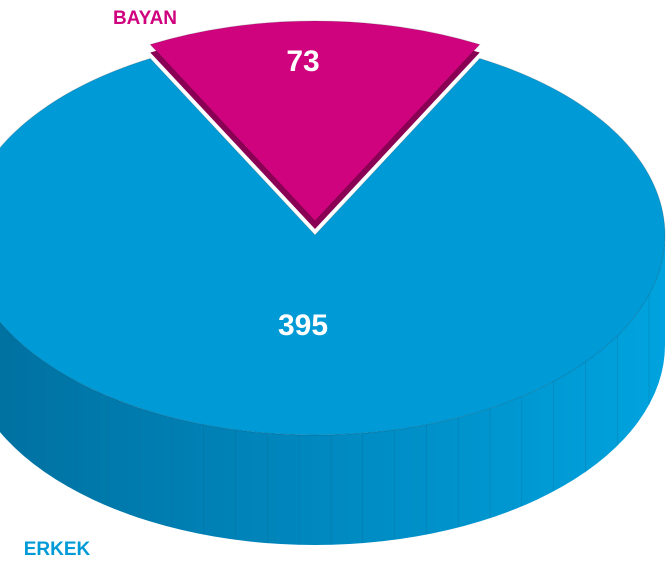  I want to click on value-label: 73, so click(302, 61).